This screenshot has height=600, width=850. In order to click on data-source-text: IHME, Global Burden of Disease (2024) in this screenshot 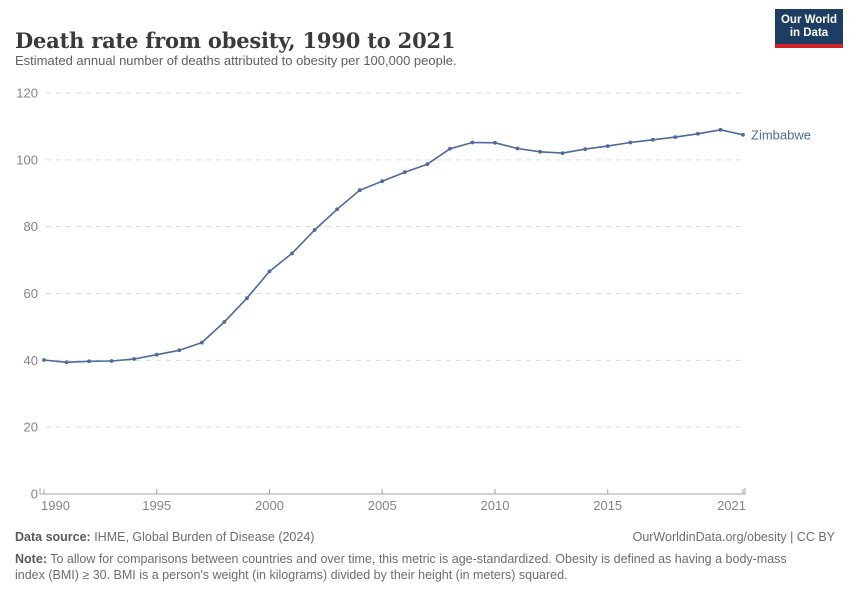, I will do `click(202, 537)`.